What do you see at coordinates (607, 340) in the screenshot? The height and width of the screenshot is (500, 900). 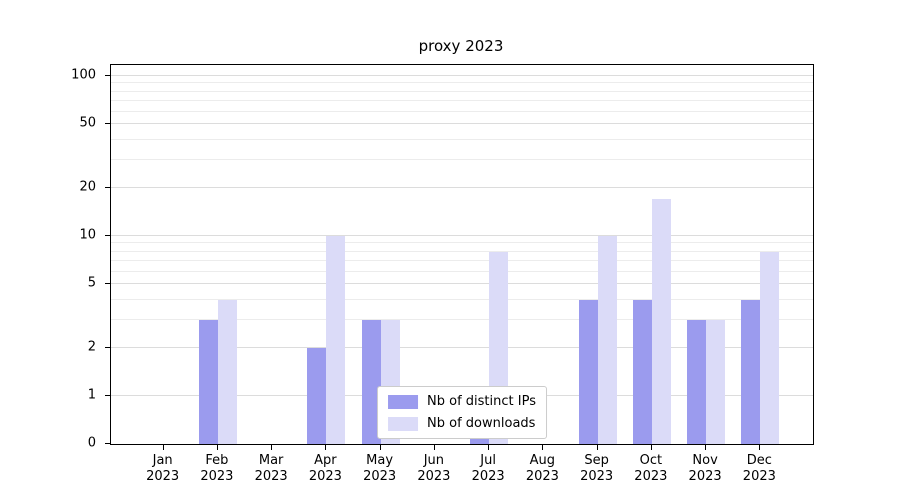 I see `bar-downloads-sep` at bounding box center [607, 340].